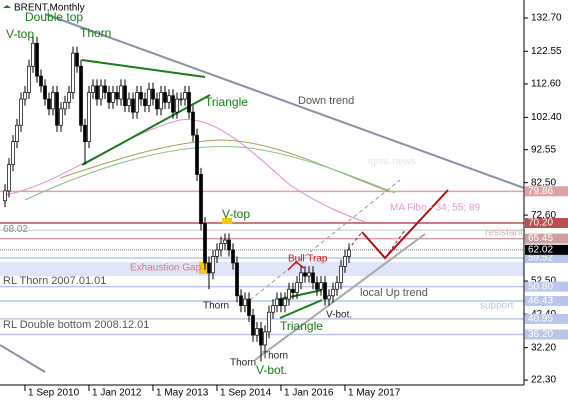 Image resolution: width=568 pixels, height=400 pixels. I want to click on level-label: 50.80, so click(540, 286).